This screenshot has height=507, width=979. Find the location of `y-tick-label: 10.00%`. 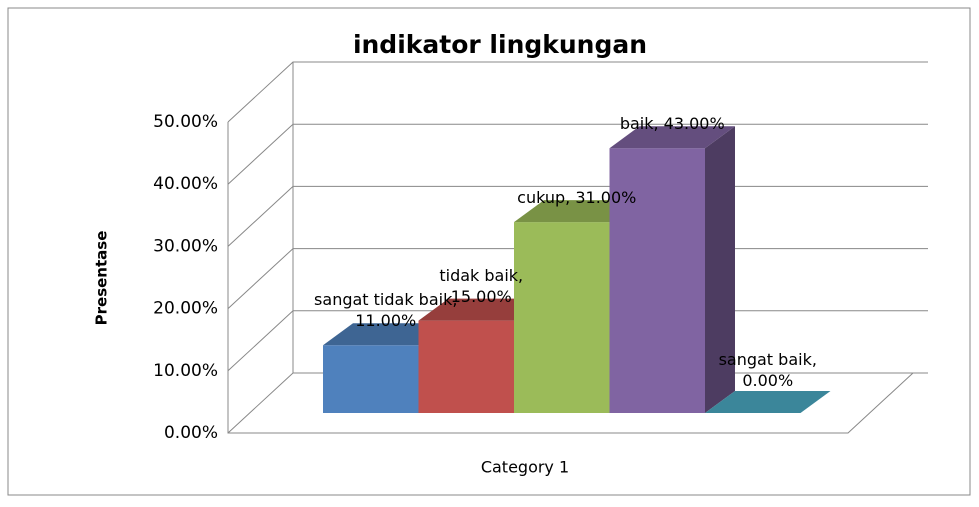

y-tick-label: 10.00% is located at coordinates (185, 371).